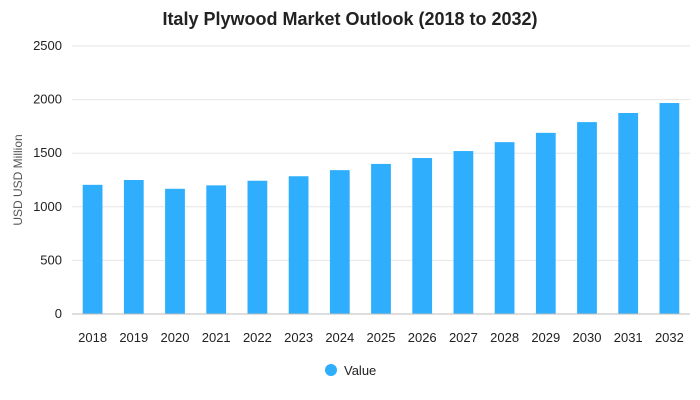 The height and width of the screenshot is (400, 700). Describe the element at coordinates (47, 99) in the screenshot. I see `y-tick-label: 2000` at that location.